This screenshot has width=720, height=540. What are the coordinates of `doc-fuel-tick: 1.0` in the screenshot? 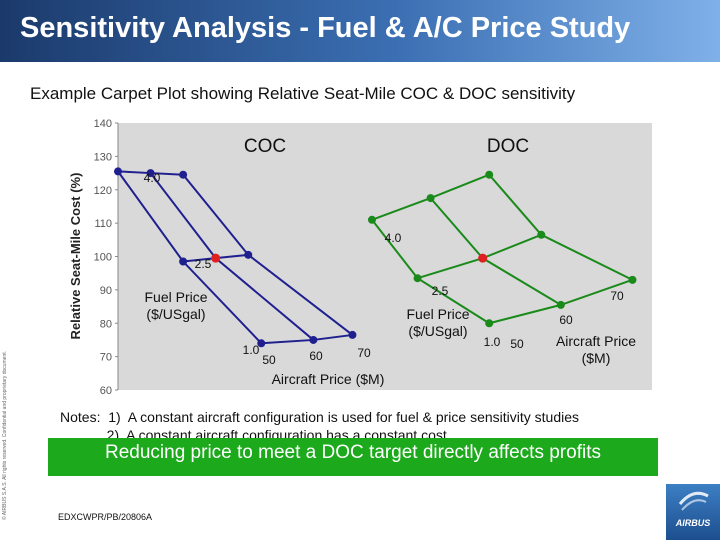 It's located at (492, 342).